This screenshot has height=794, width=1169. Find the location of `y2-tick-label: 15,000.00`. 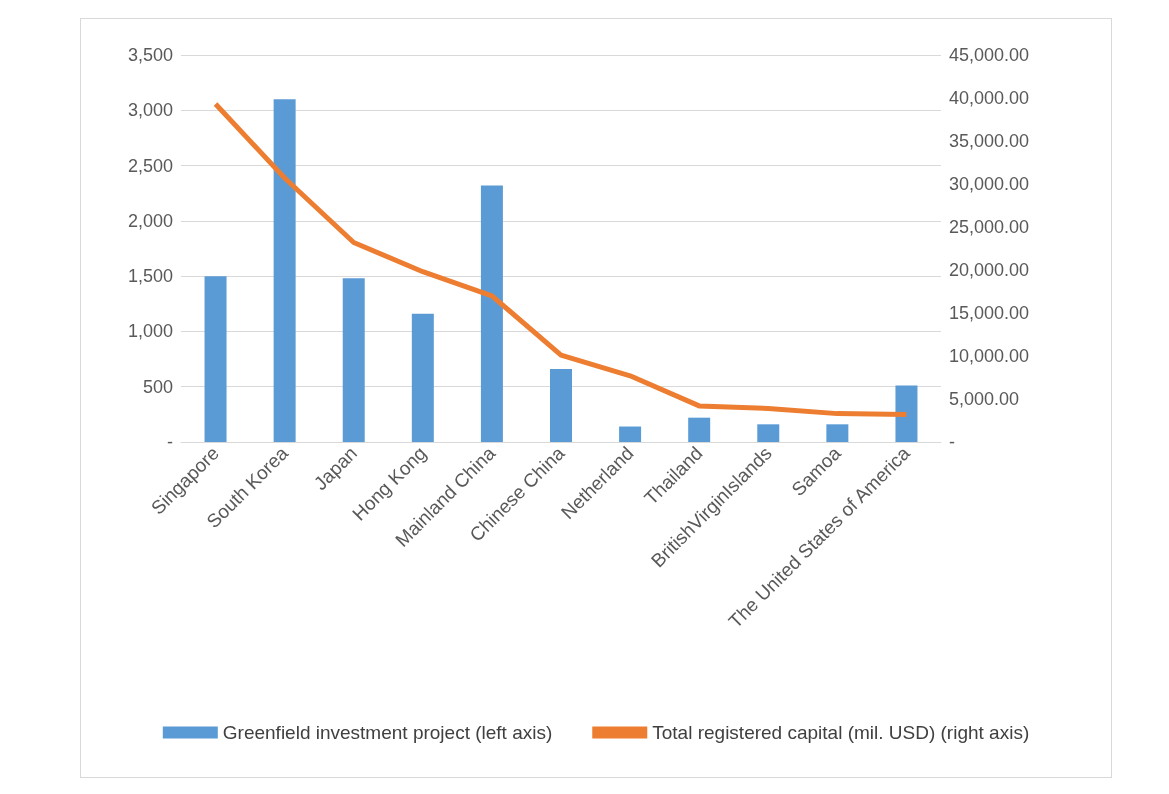

y2-tick-label: 15,000.00 is located at coordinates (989, 313).